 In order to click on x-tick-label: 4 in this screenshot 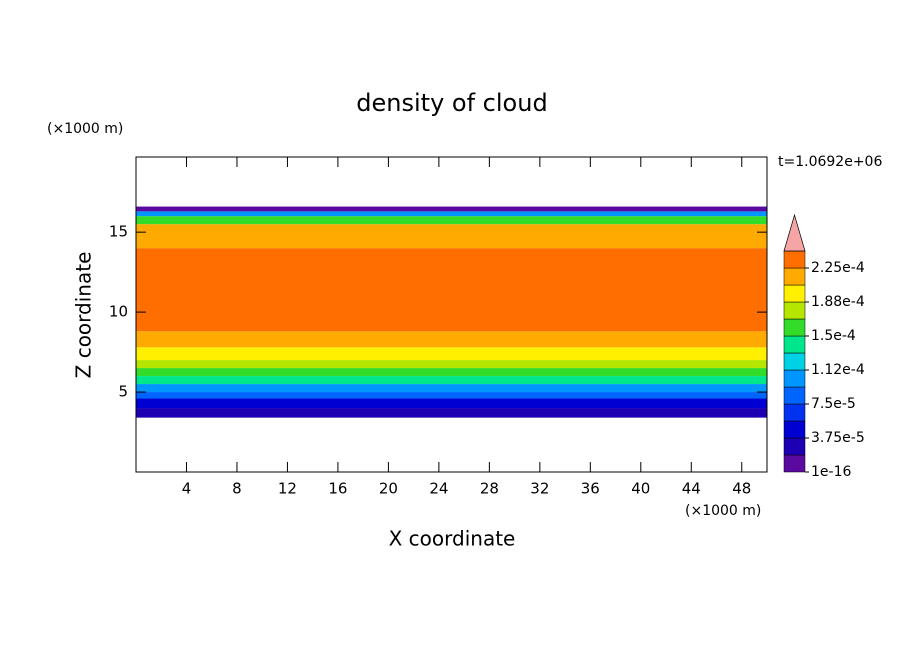, I will do `click(187, 489)`.